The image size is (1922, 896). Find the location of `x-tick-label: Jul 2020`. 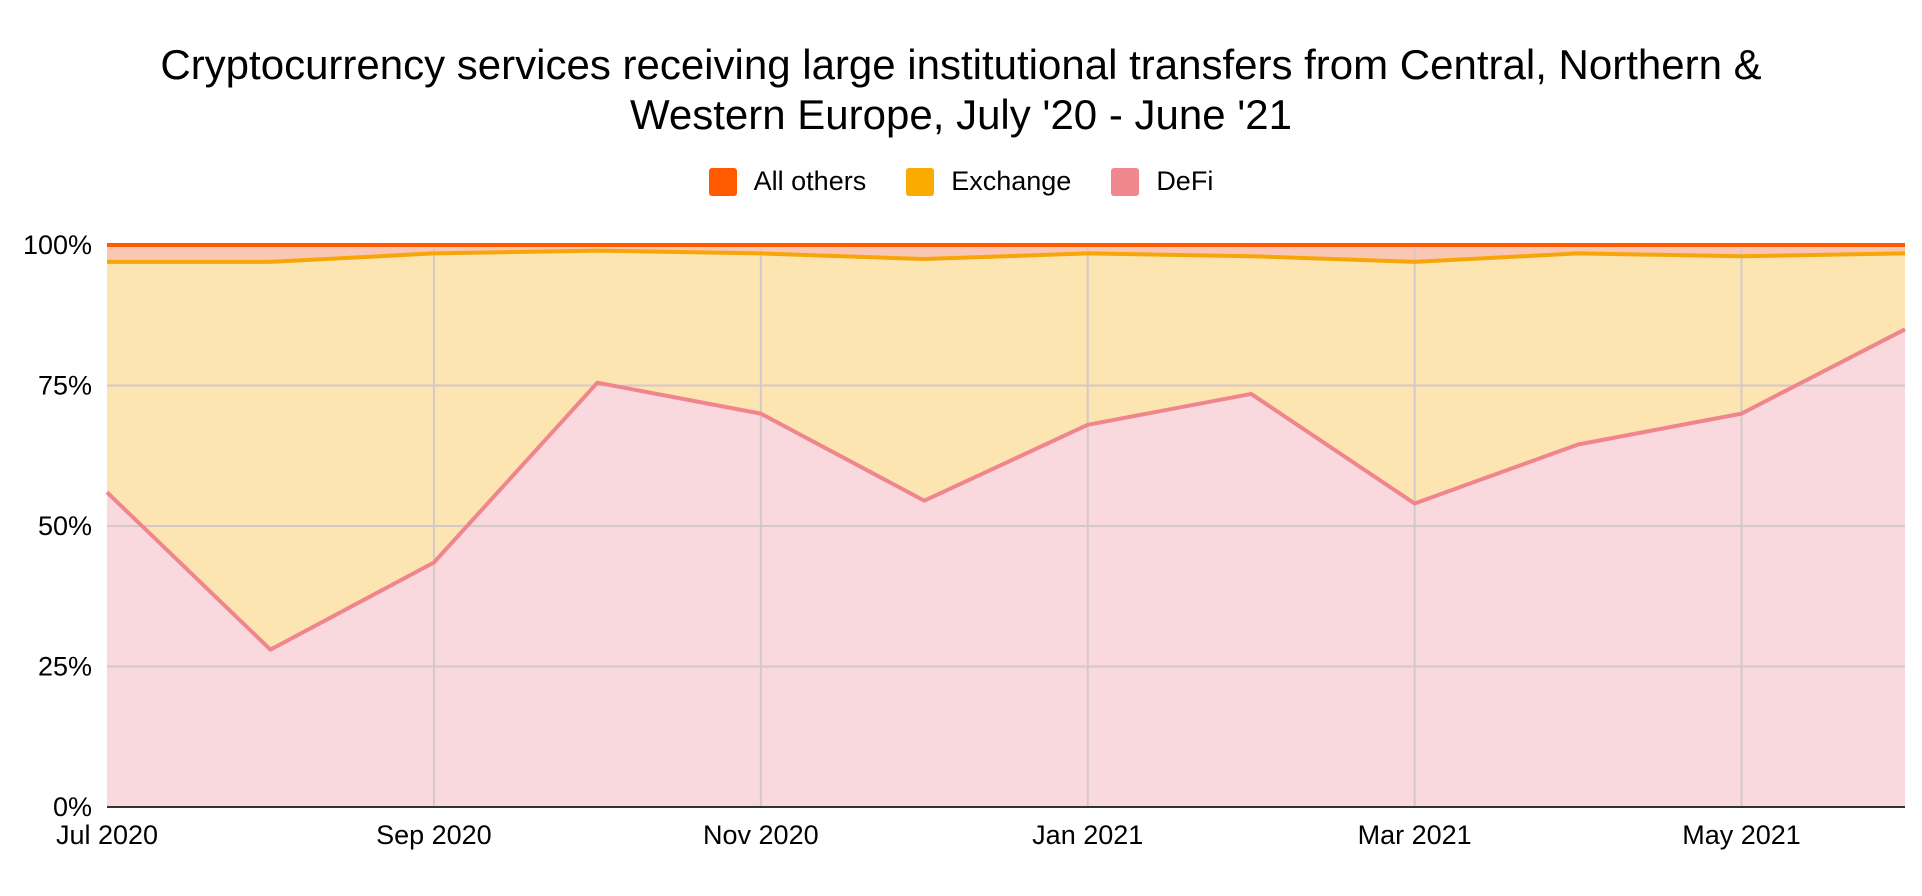

x-tick-label: Jul 2020 is located at coordinates (107, 835).